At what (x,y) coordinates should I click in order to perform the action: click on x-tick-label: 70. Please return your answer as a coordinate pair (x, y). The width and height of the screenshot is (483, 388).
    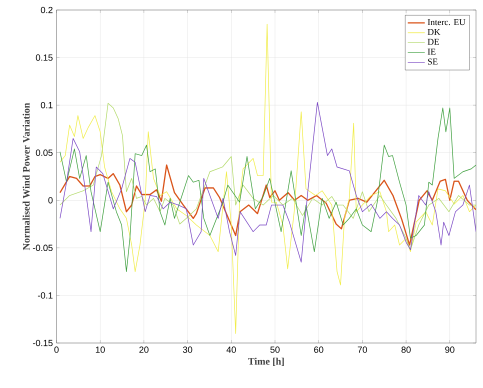
    Looking at the image, I should click on (363, 349).